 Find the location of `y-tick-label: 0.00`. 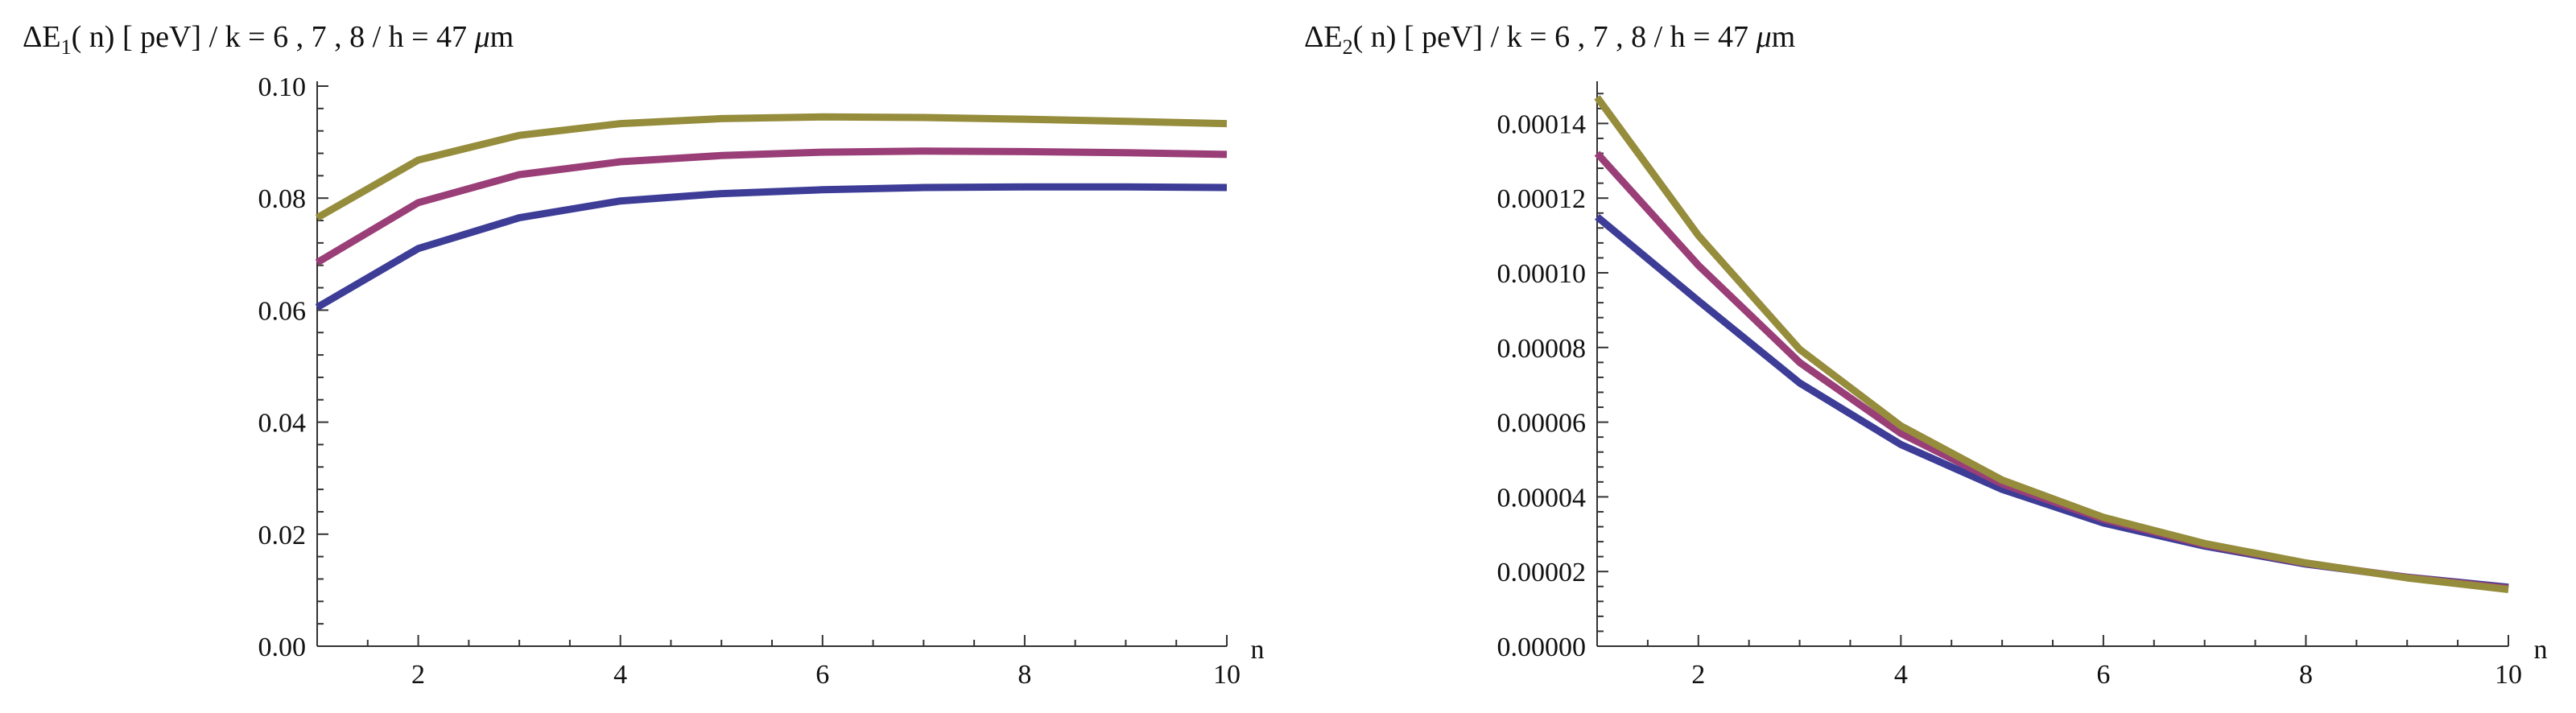

y-tick-label: 0.00 is located at coordinates (282, 647).